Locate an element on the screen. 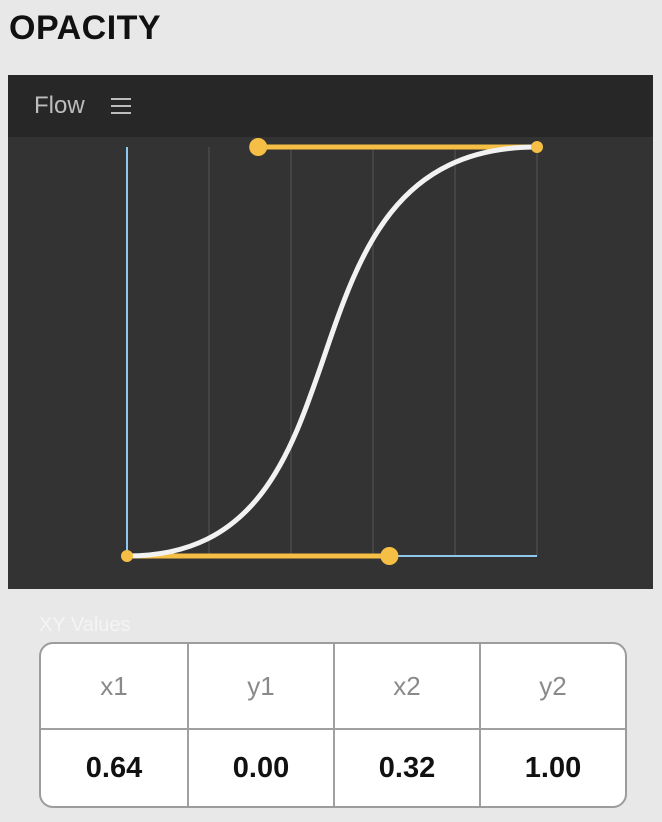 This screenshot has width=662, height=822. panel-header: Flow is located at coordinates (330, 106).